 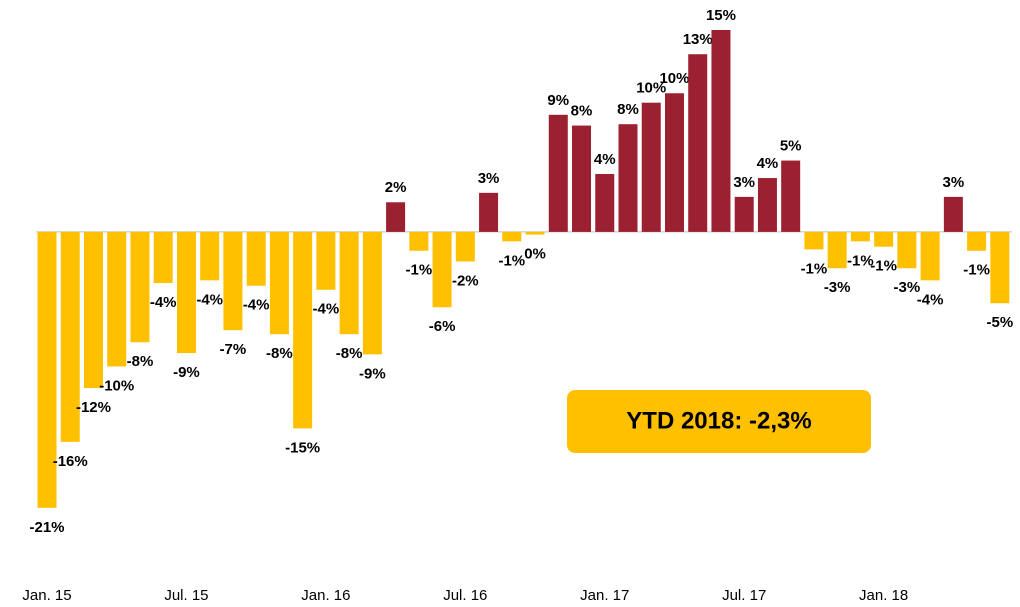 What do you see at coordinates (465, 280) in the screenshot?
I see `data-label: -2%` at bounding box center [465, 280].